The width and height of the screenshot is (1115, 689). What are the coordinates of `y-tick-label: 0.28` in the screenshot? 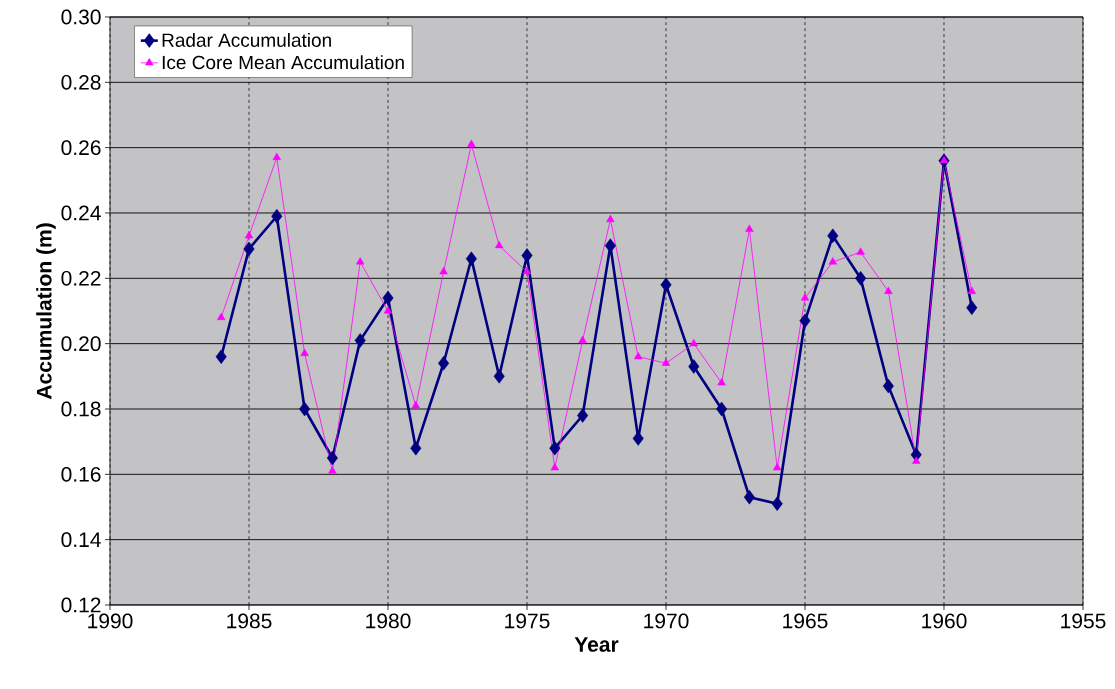 It's located at (81, 82).